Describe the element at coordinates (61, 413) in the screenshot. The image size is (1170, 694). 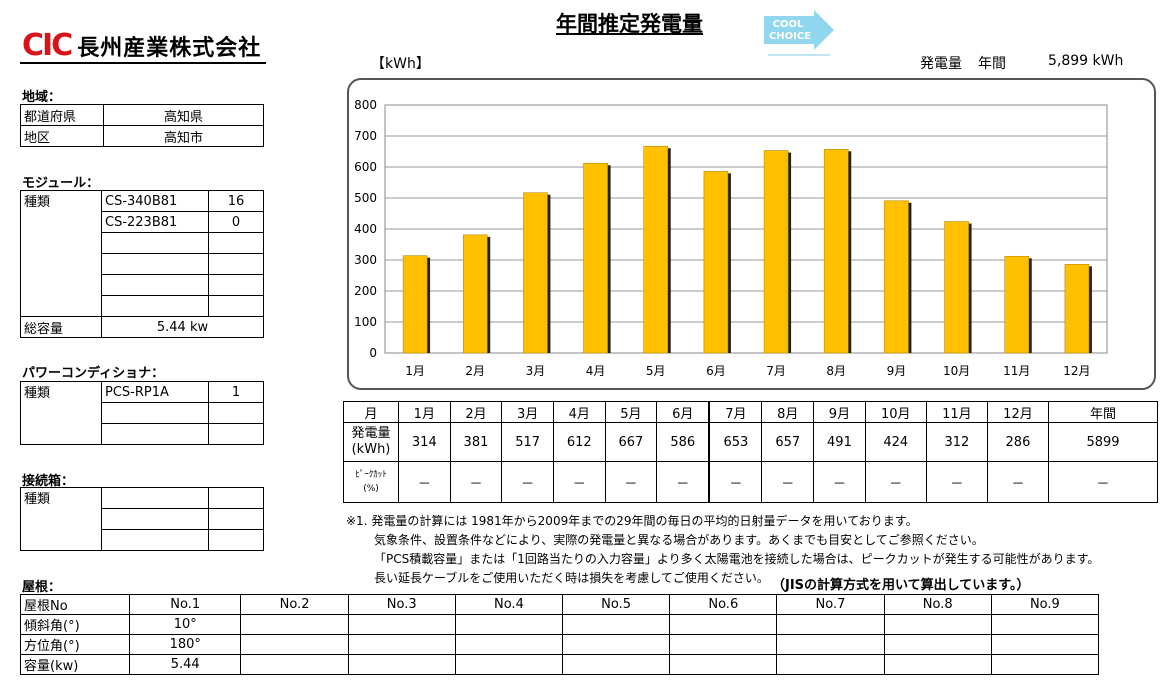
I see `pcs-type-label: 種類` at that location.